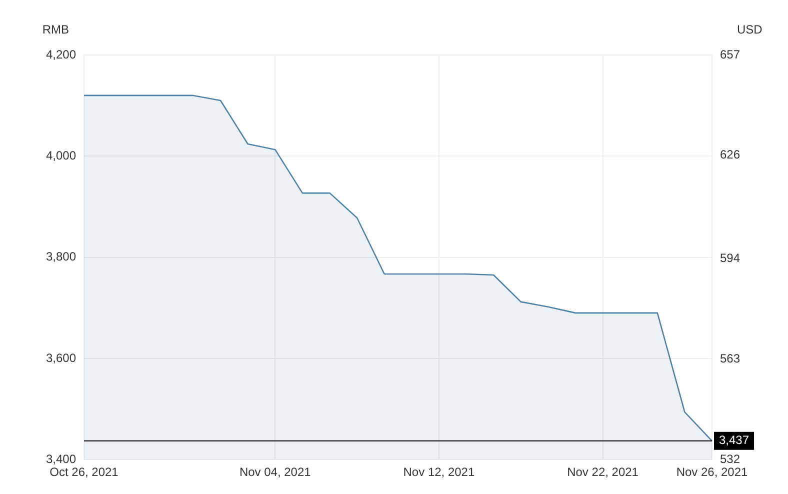 The image size is (788, 494). Describe the element at coordinates (84, 472) in the screenshot. I see `x-tick-label: Oct 26, 2021` at that location.